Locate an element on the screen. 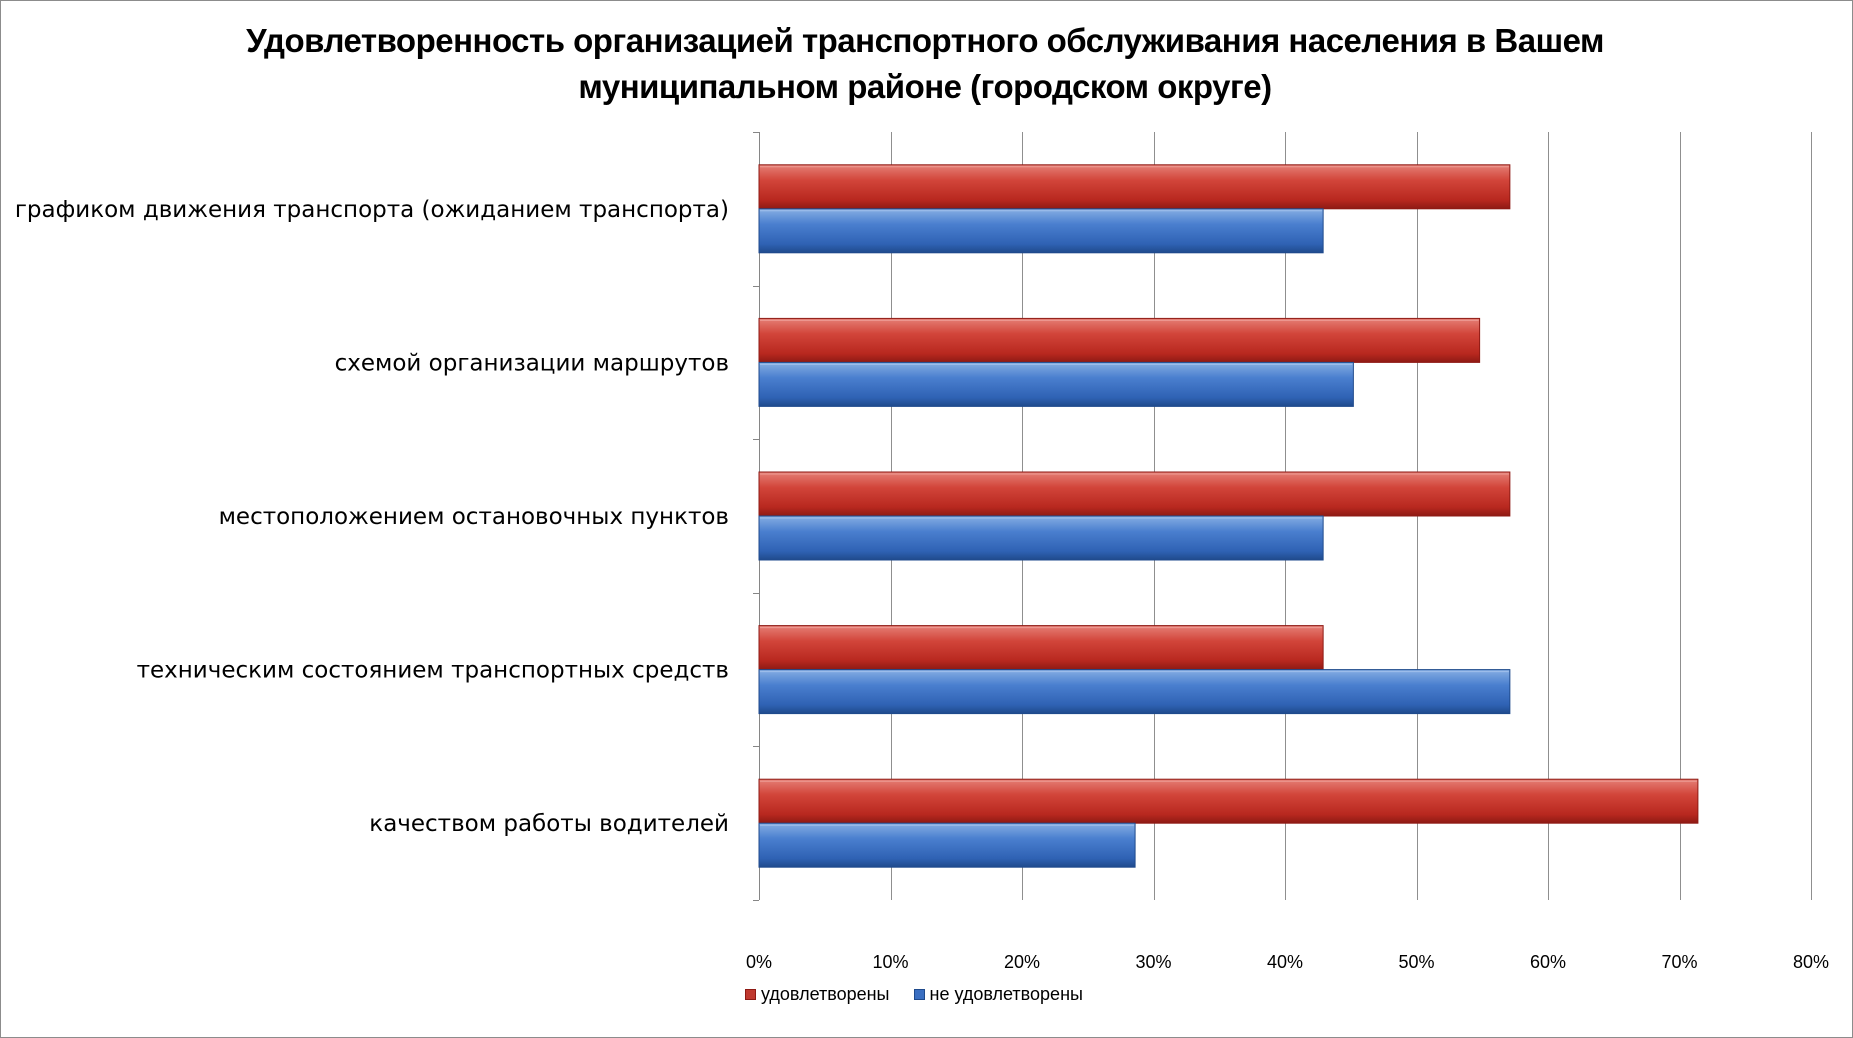 This screenshot has width=1853, height=1038. x-axis-ticks: 0% 10% 20% 30% 40% 50% 60% 70% 80% is located at coordinates (1287, 962).